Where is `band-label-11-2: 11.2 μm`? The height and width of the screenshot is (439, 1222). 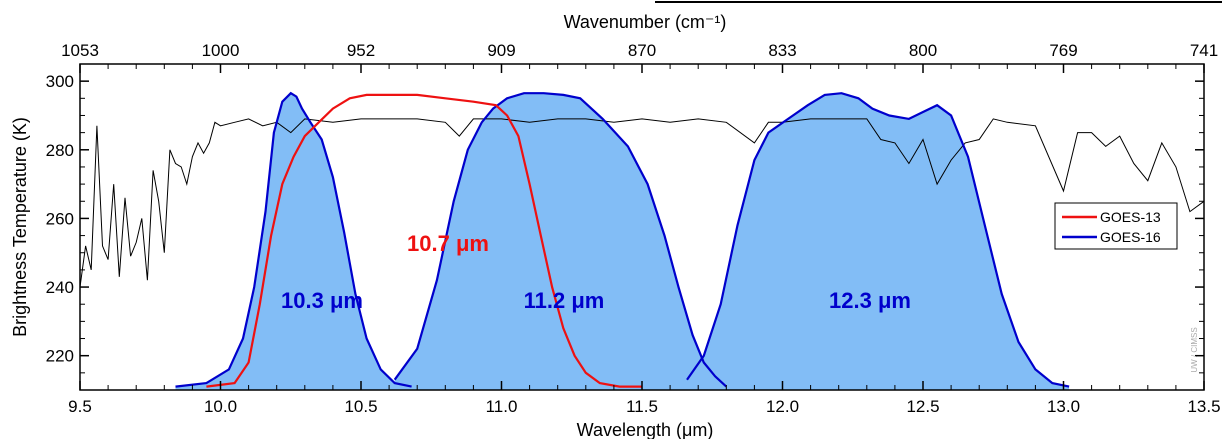
band-label-11-2: 11.2 μm is located at coordinates (564, 300).